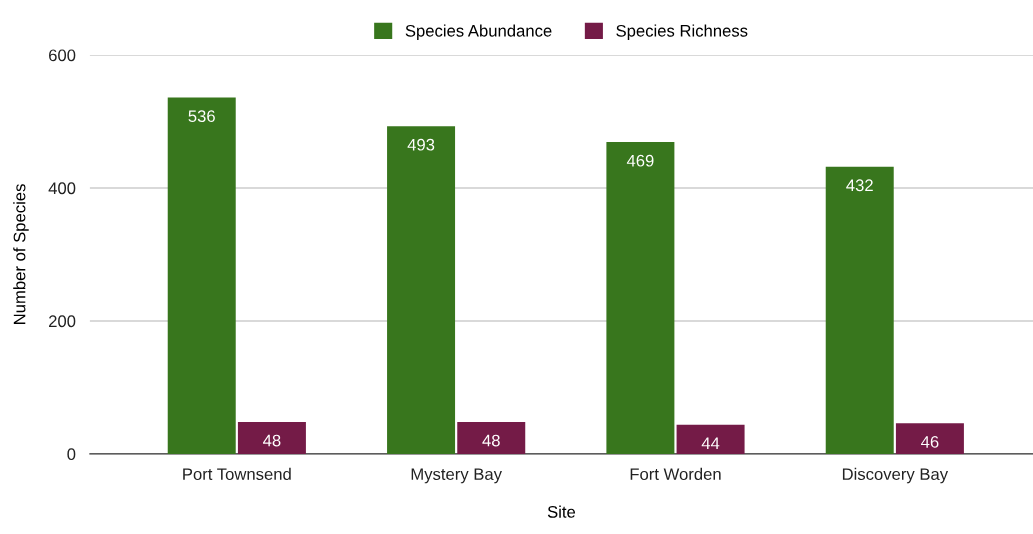  Describe the element at coordinates (71, 454) in the screenshot. I see `y-tick-label: 0` at that location.